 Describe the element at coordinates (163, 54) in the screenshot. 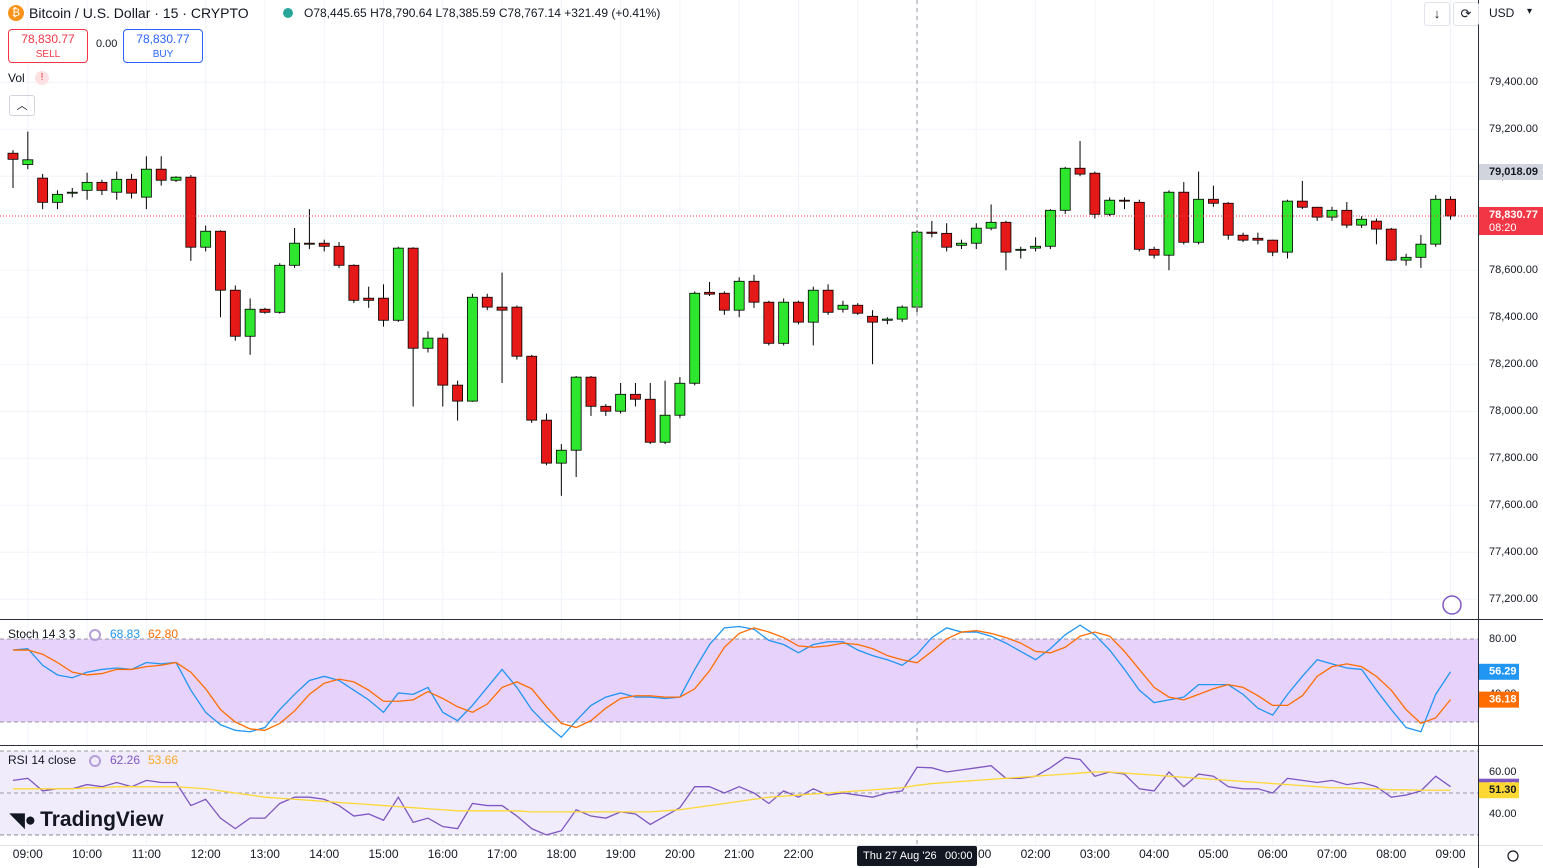

I see `buy-label: BUY` at that location.